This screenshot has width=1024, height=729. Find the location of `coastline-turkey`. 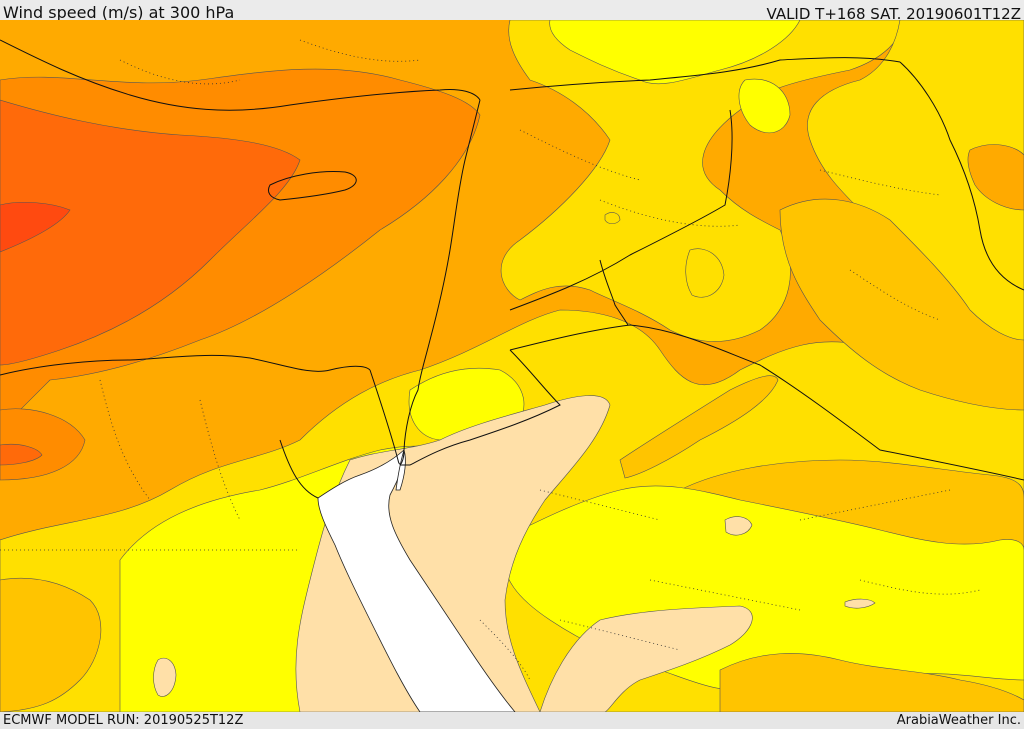

coastline-turkey is located at coordinates (240, 75).